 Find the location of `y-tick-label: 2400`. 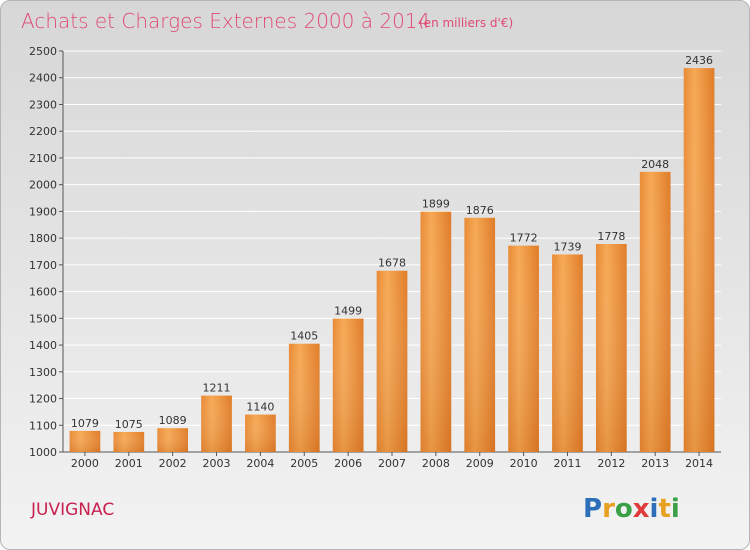

y-tick-label: 2400 is located at coordinates (43, 78).